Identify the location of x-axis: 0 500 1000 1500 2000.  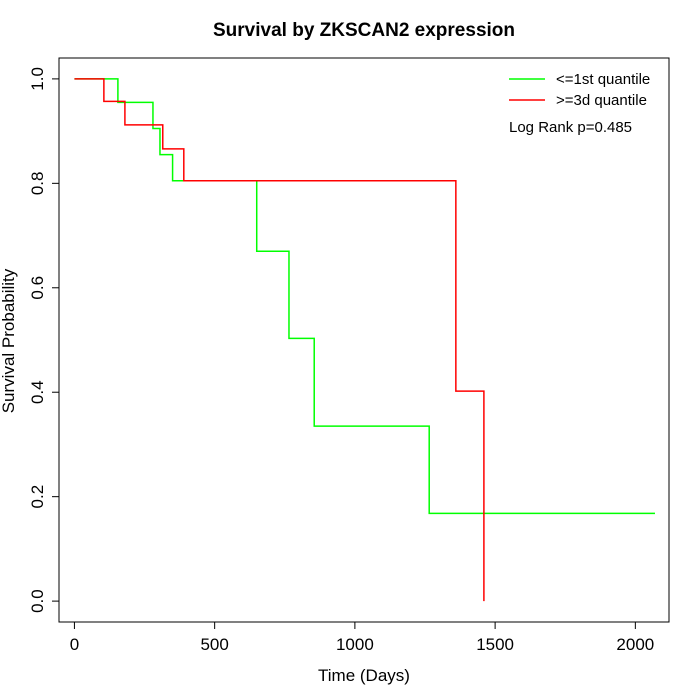
(362, 637).